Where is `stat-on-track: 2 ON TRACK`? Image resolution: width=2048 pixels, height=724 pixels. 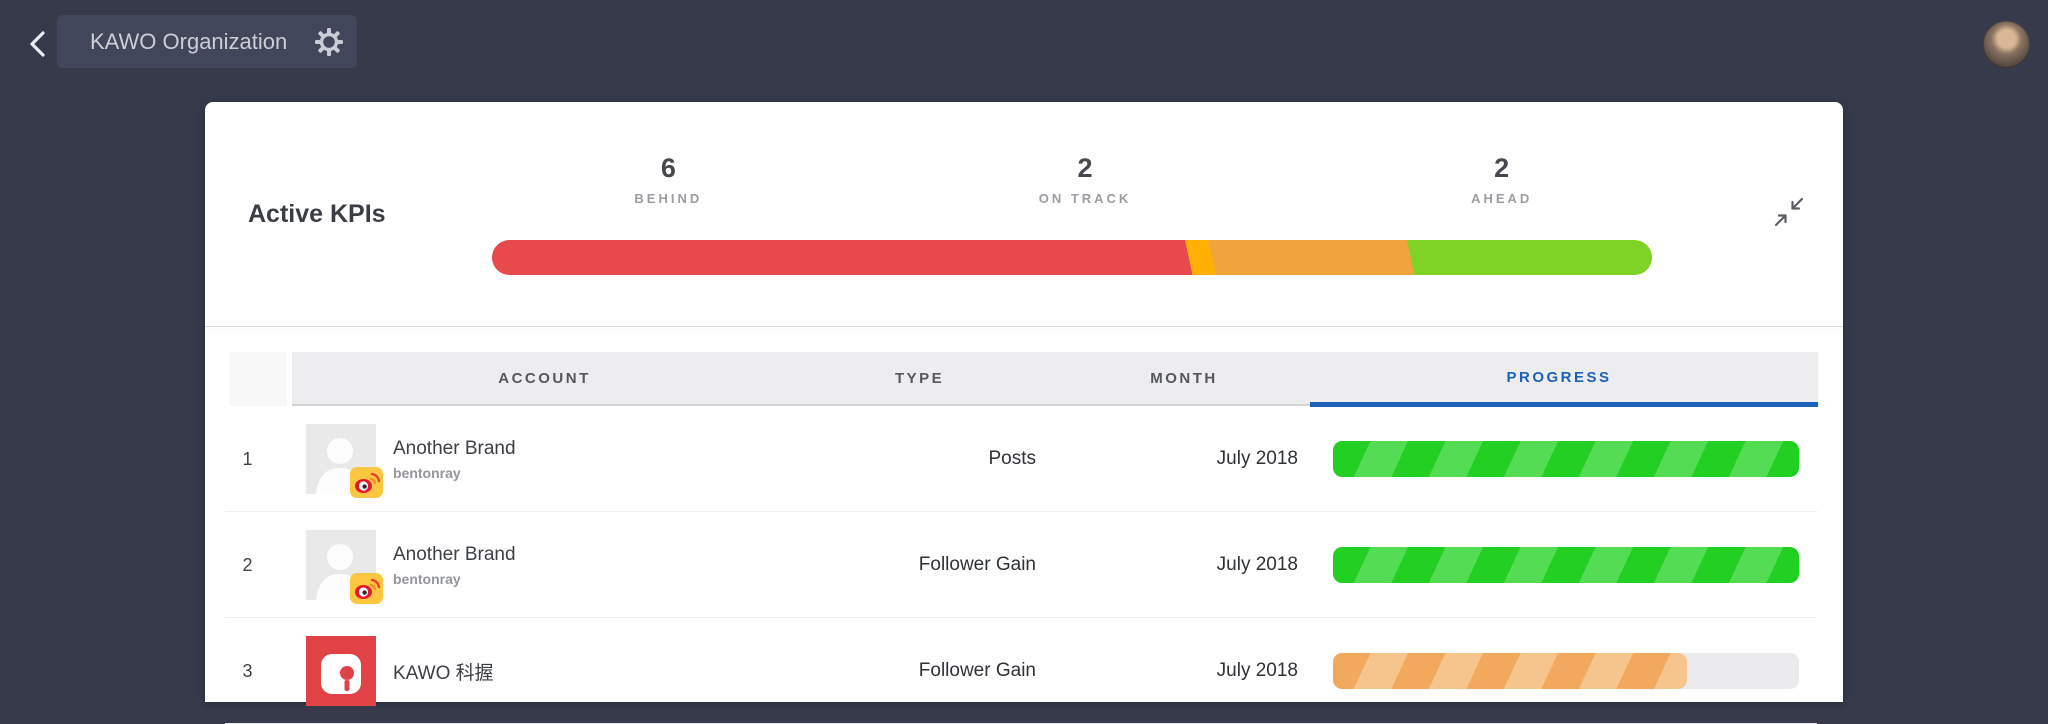 stat-on-track: 2 ON TRACK is located at coordinates (1085, 179).